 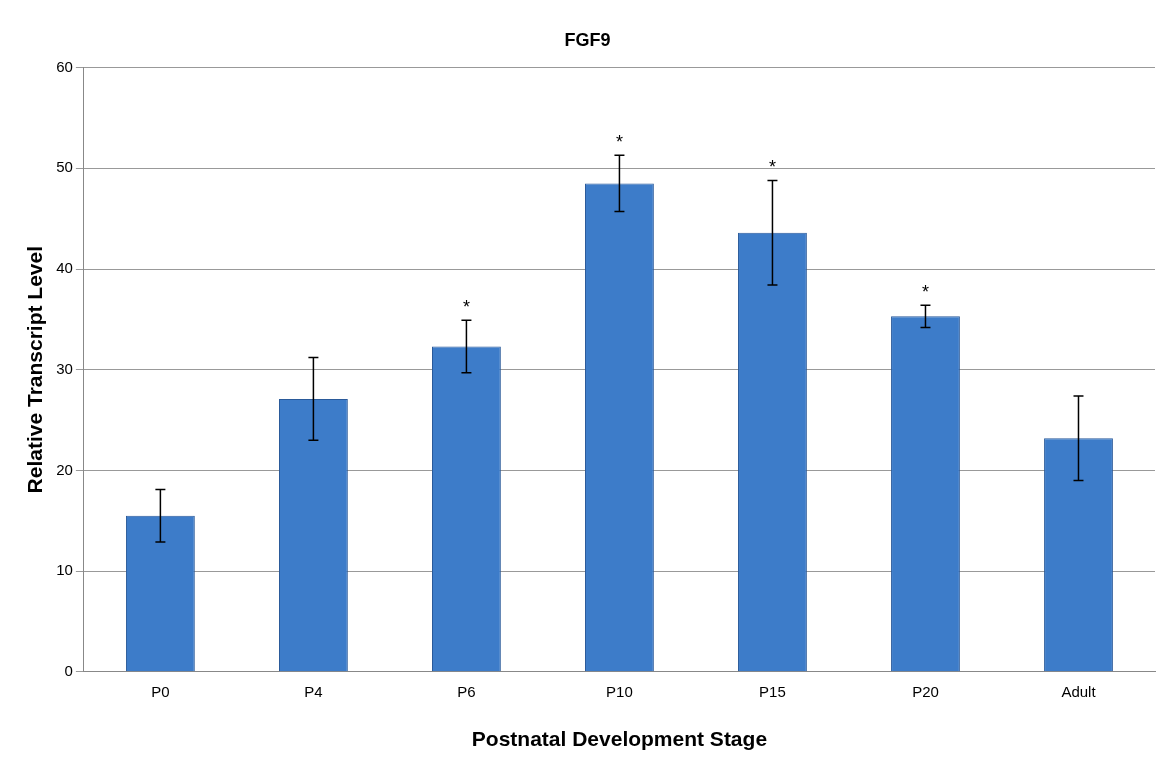 What do you see at coordinates (772, 691) in the screenshot?
I see `x-tick-label: P15` at bounding box center [772, 691].